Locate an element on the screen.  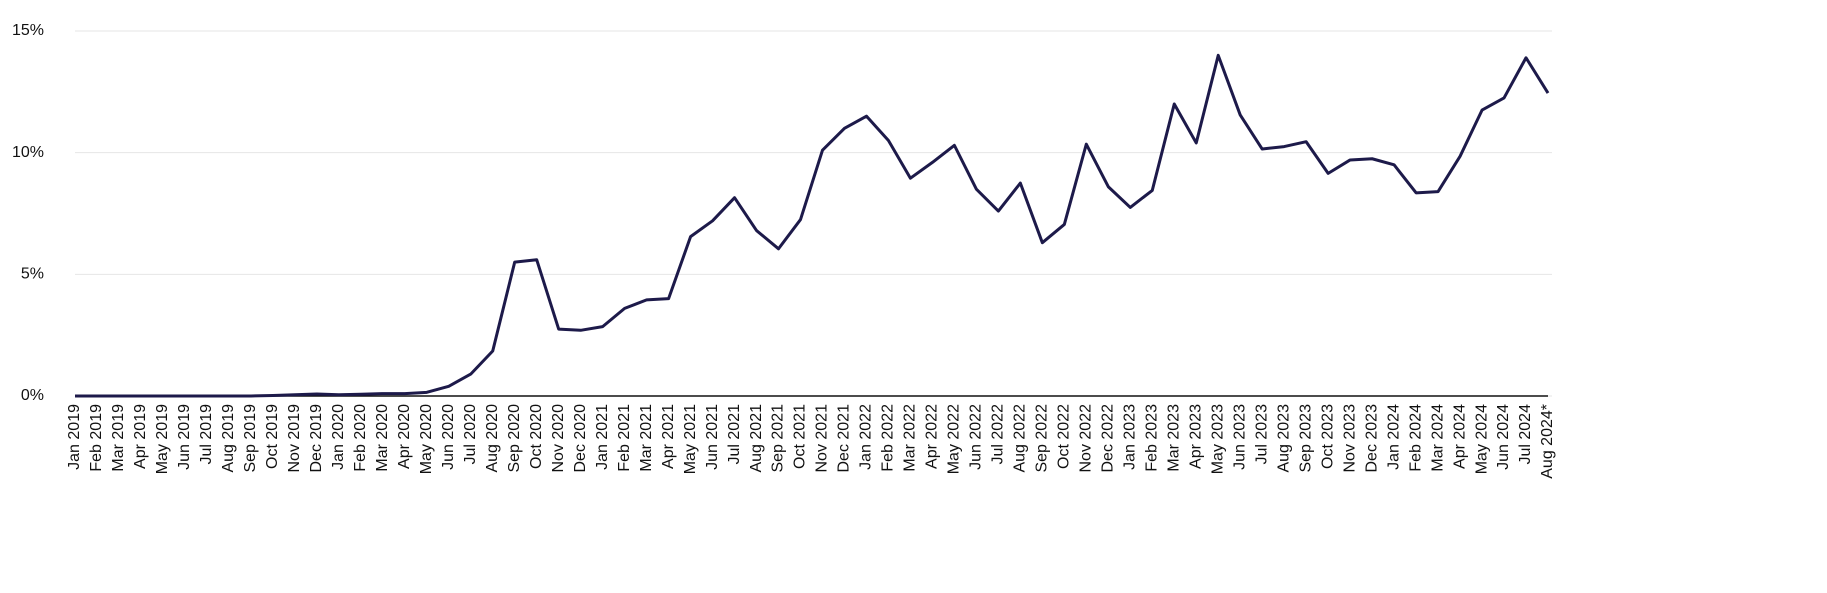
x-tick-label: Aug 2023 is located at coordinates (1283, 438).